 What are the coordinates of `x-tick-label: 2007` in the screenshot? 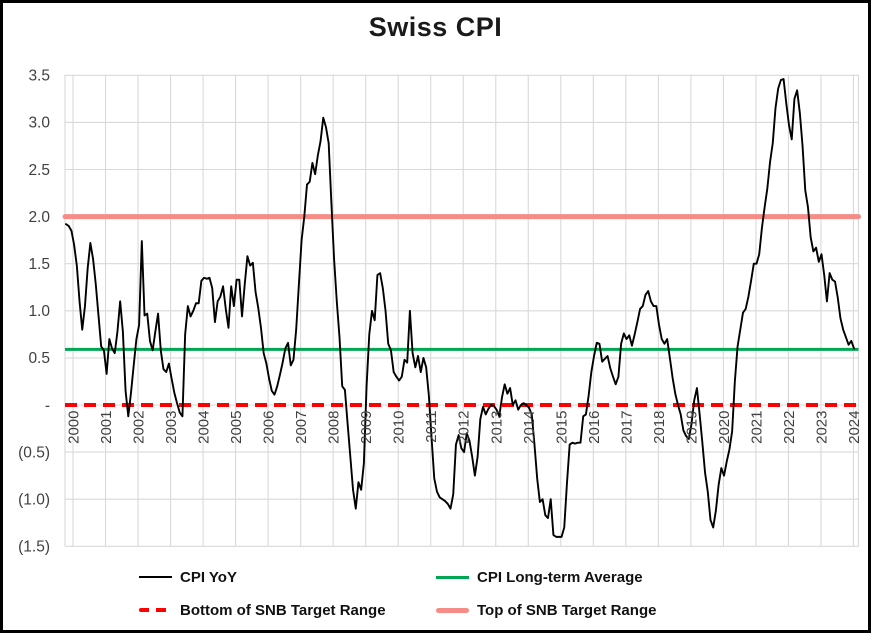 It's located at (301, 427).